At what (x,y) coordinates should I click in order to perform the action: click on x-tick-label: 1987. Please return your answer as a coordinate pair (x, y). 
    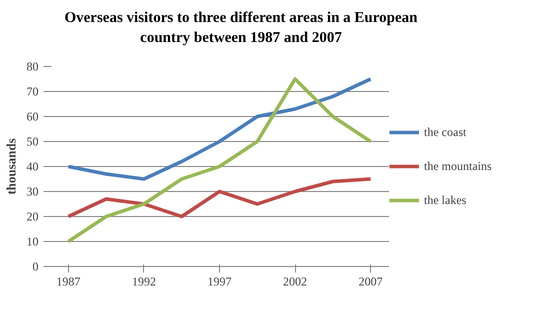
    Looking at the image, I should click on (68, 281).